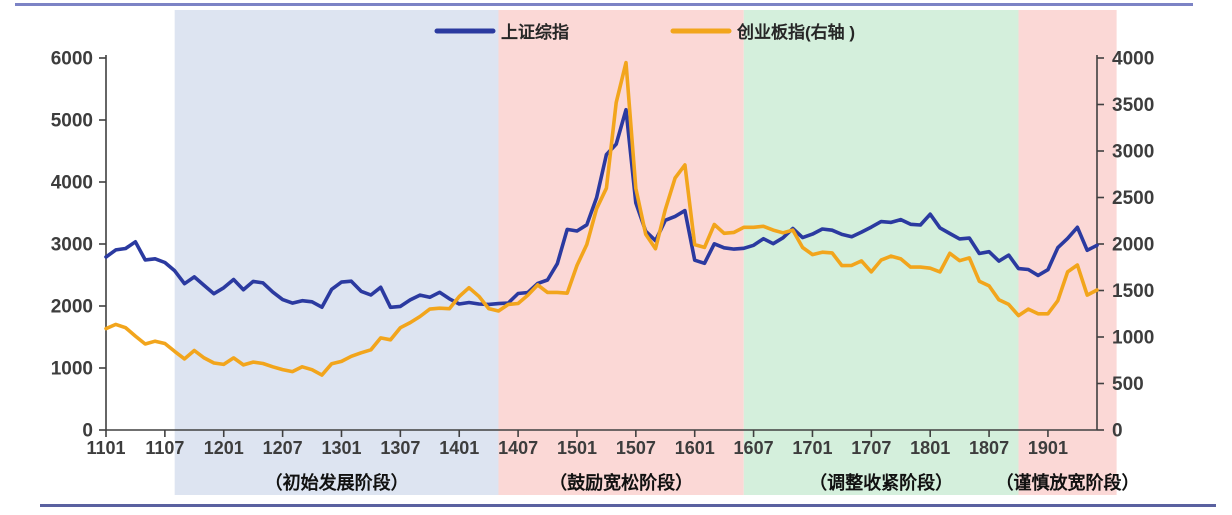 Image resolution: width=1232 pixels, height=515 pixels. I want to click on x-tick-label: 1307, so click(400, 448).